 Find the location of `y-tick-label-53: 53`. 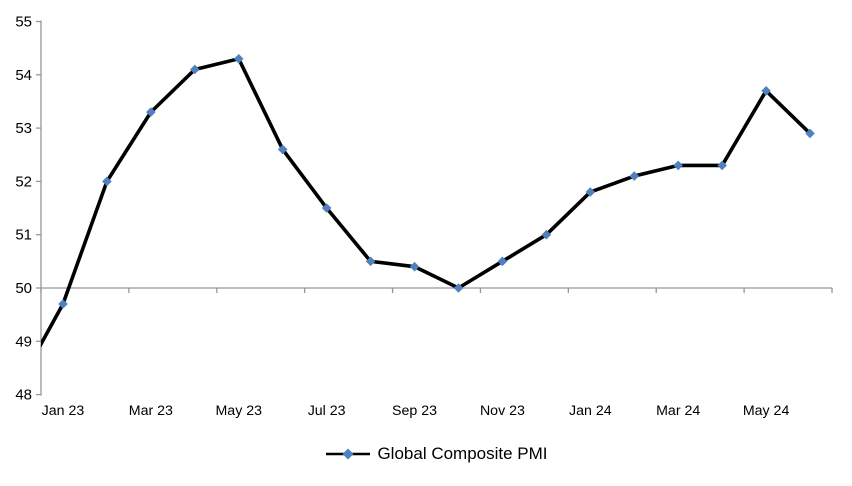

y-tick-label-53: 53 is located at coordinates (23, 128).